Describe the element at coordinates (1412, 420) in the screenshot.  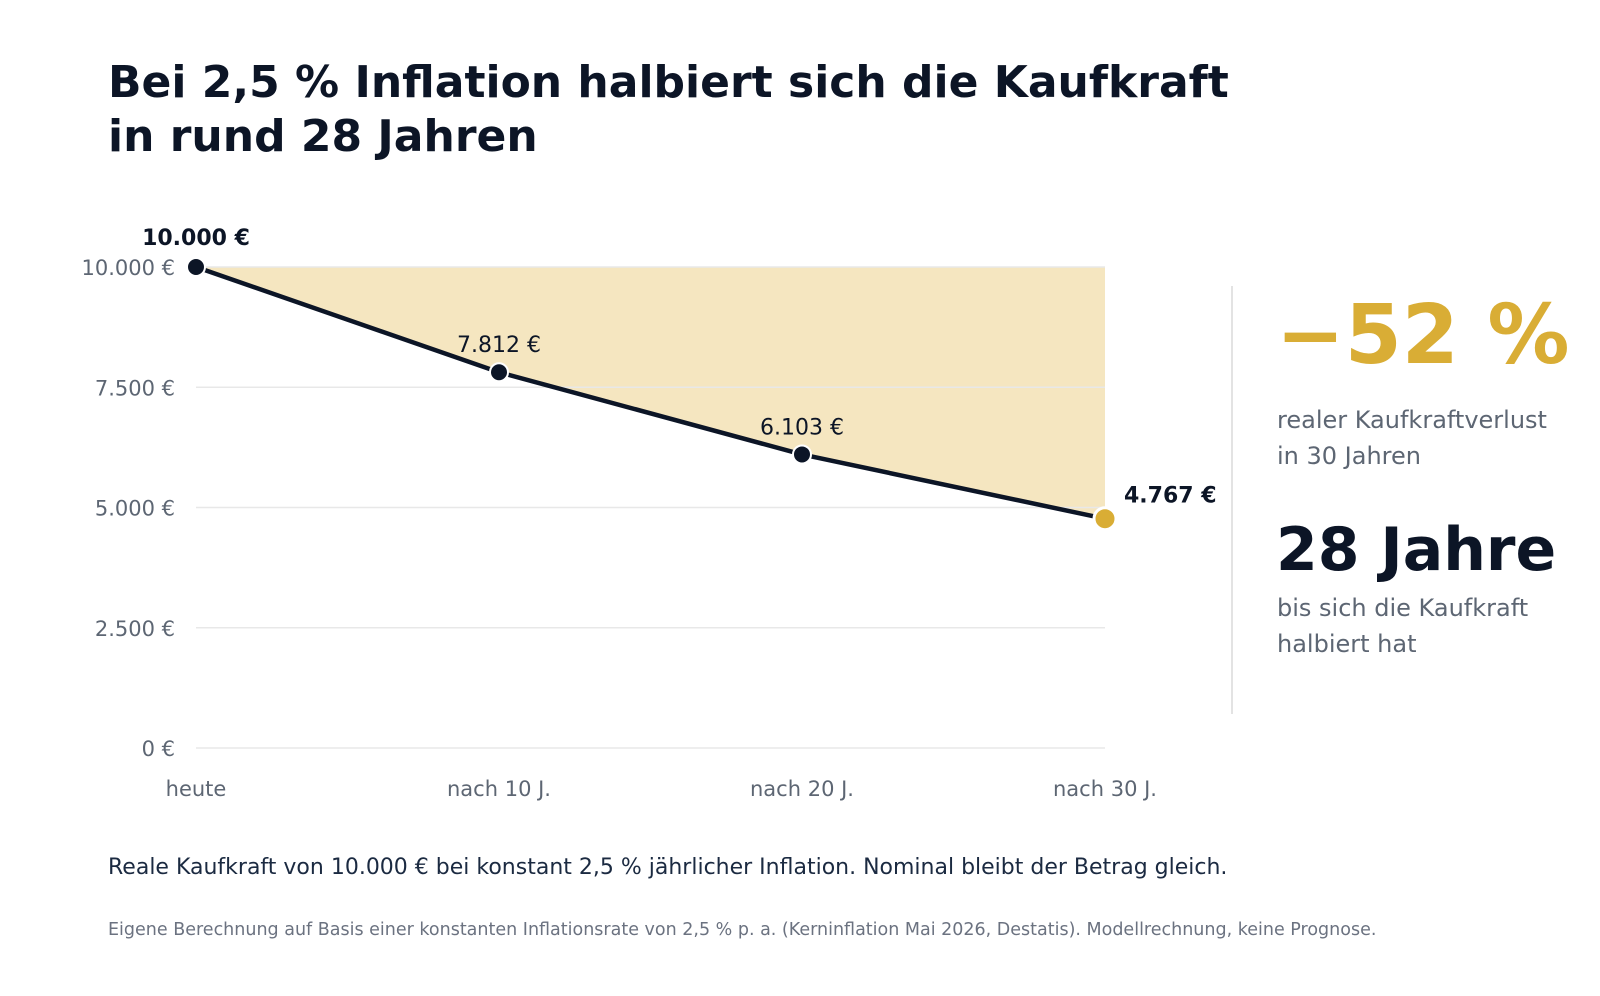
I see `loss-description-line1: realer Kaufkraftverlust` at that location.